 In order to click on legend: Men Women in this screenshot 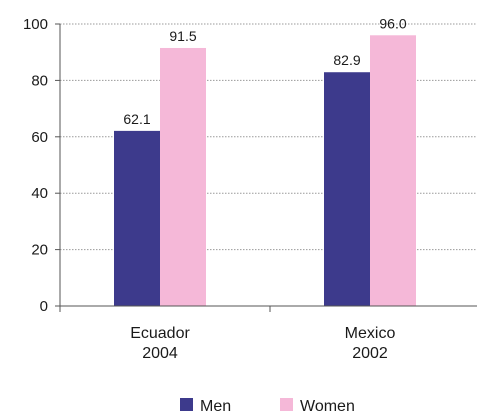, I will do `click(267, 406)`.